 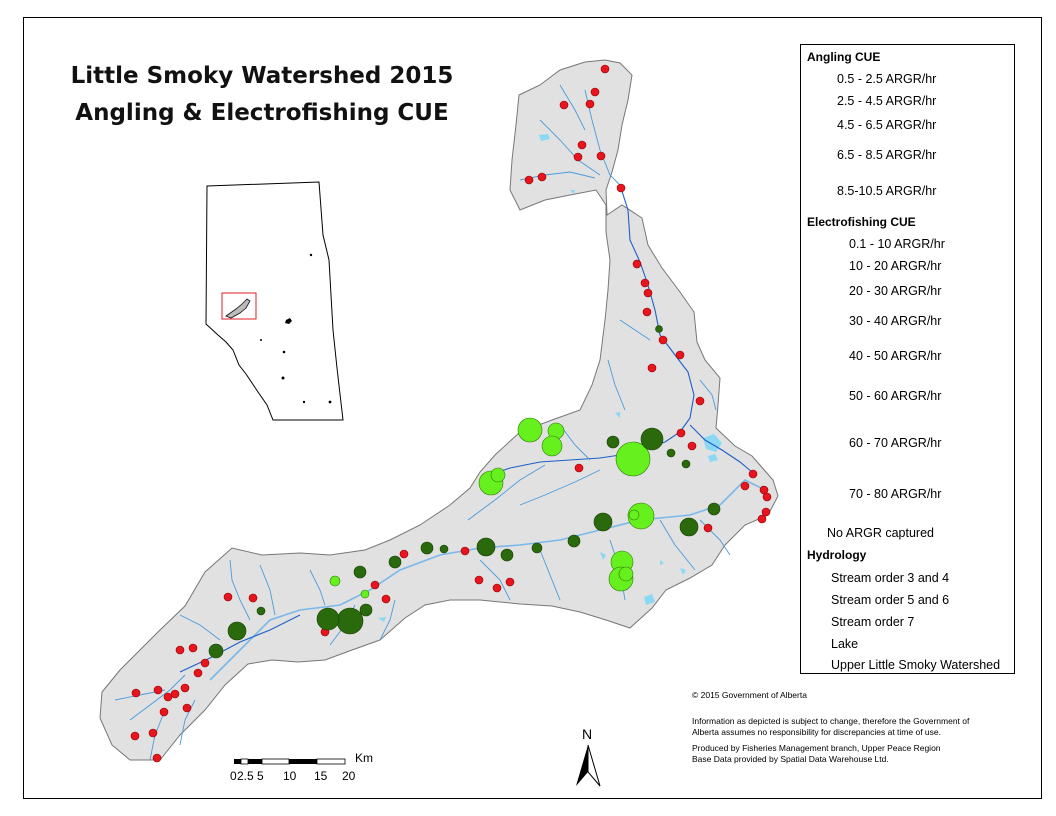 I want to click on legend-angling-class: 8.5-10.5 ARGR/hr, so click(x=887, y=191).